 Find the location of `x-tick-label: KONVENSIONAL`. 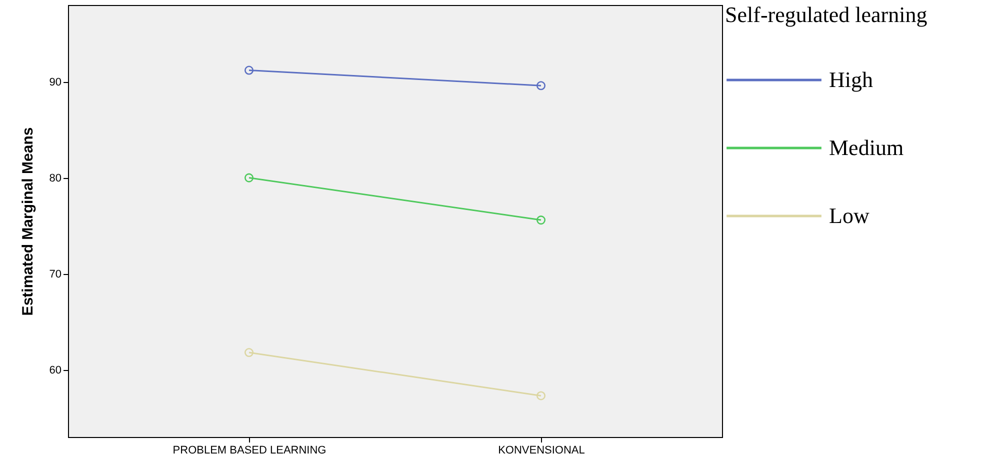

x-tick-label: KONVENSIONAL is located at coordinates (541, 450).